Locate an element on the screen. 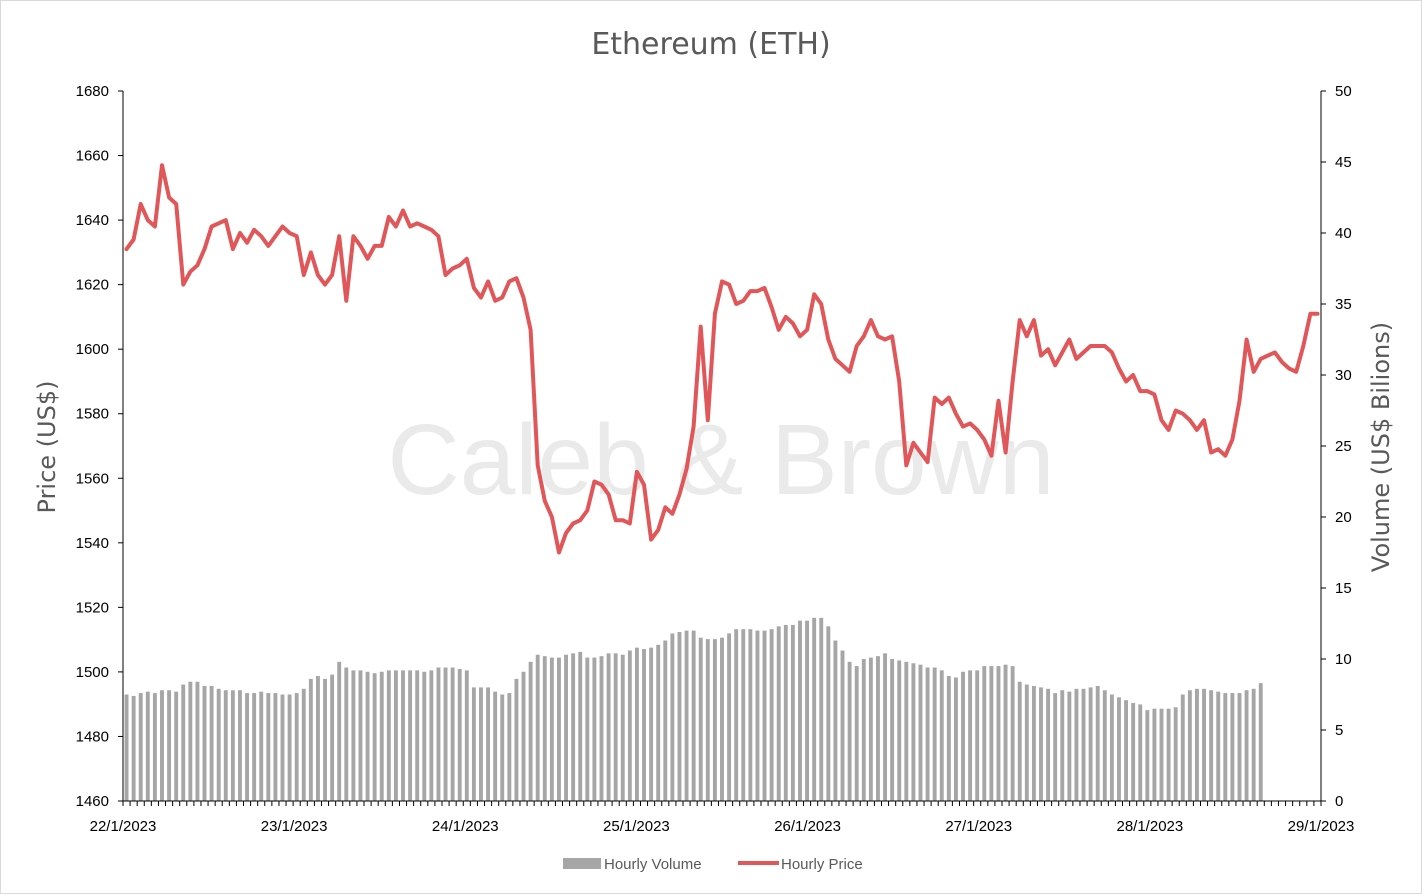 This screenshot has width=1422, height=894. watermark-text: Caleb & Brown is located at coordinates (721, 460).